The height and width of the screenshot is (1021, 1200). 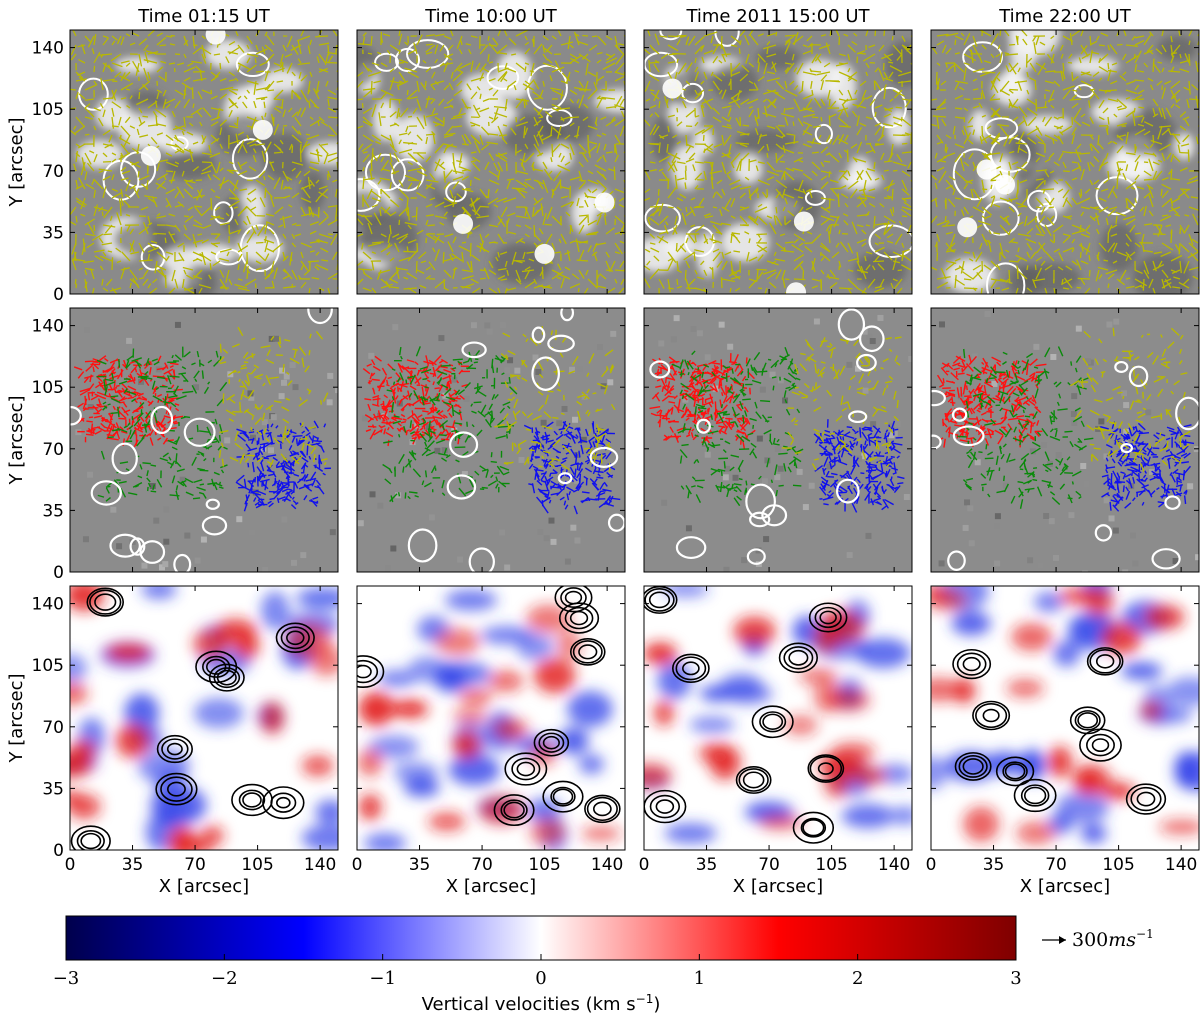 I want to click on y-tick-label: 0, so click(x=58, y=295).